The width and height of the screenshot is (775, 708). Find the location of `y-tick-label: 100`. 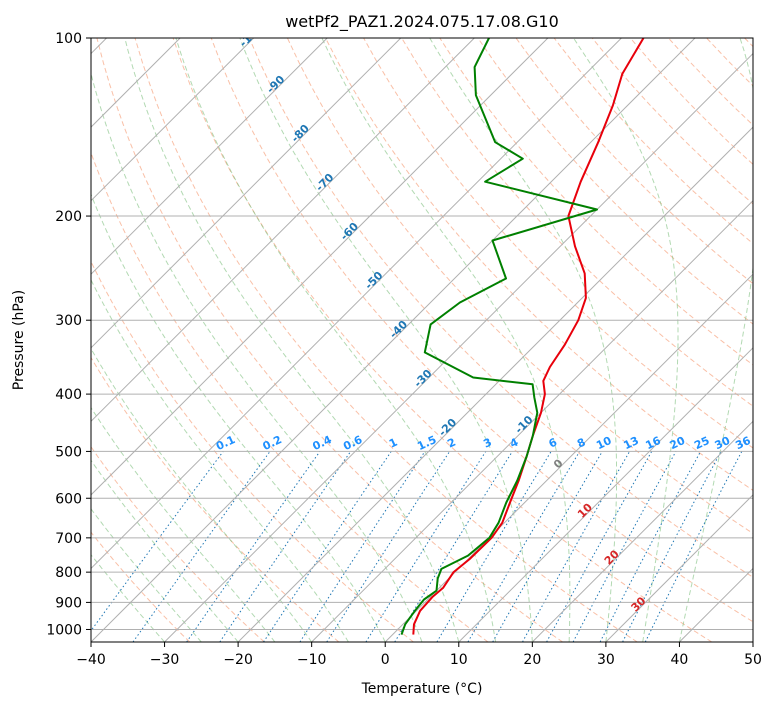

y-tick-label: 100 is located at coordinates (68, 39).